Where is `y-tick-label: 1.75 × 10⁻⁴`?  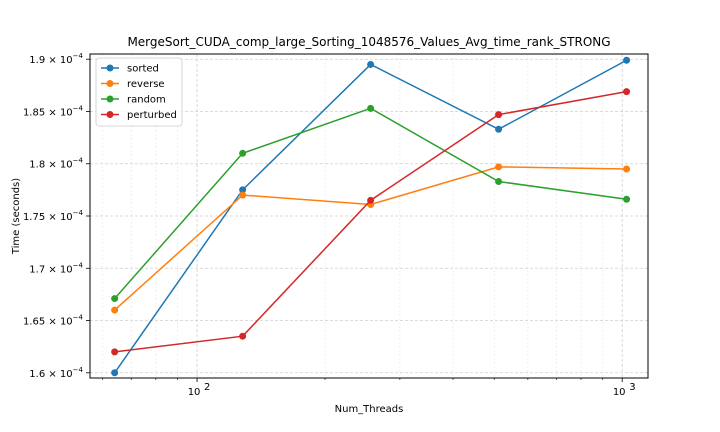 y-tick-label: 1.75 × 10⁻⁴ is located at coordinates (53, 216).